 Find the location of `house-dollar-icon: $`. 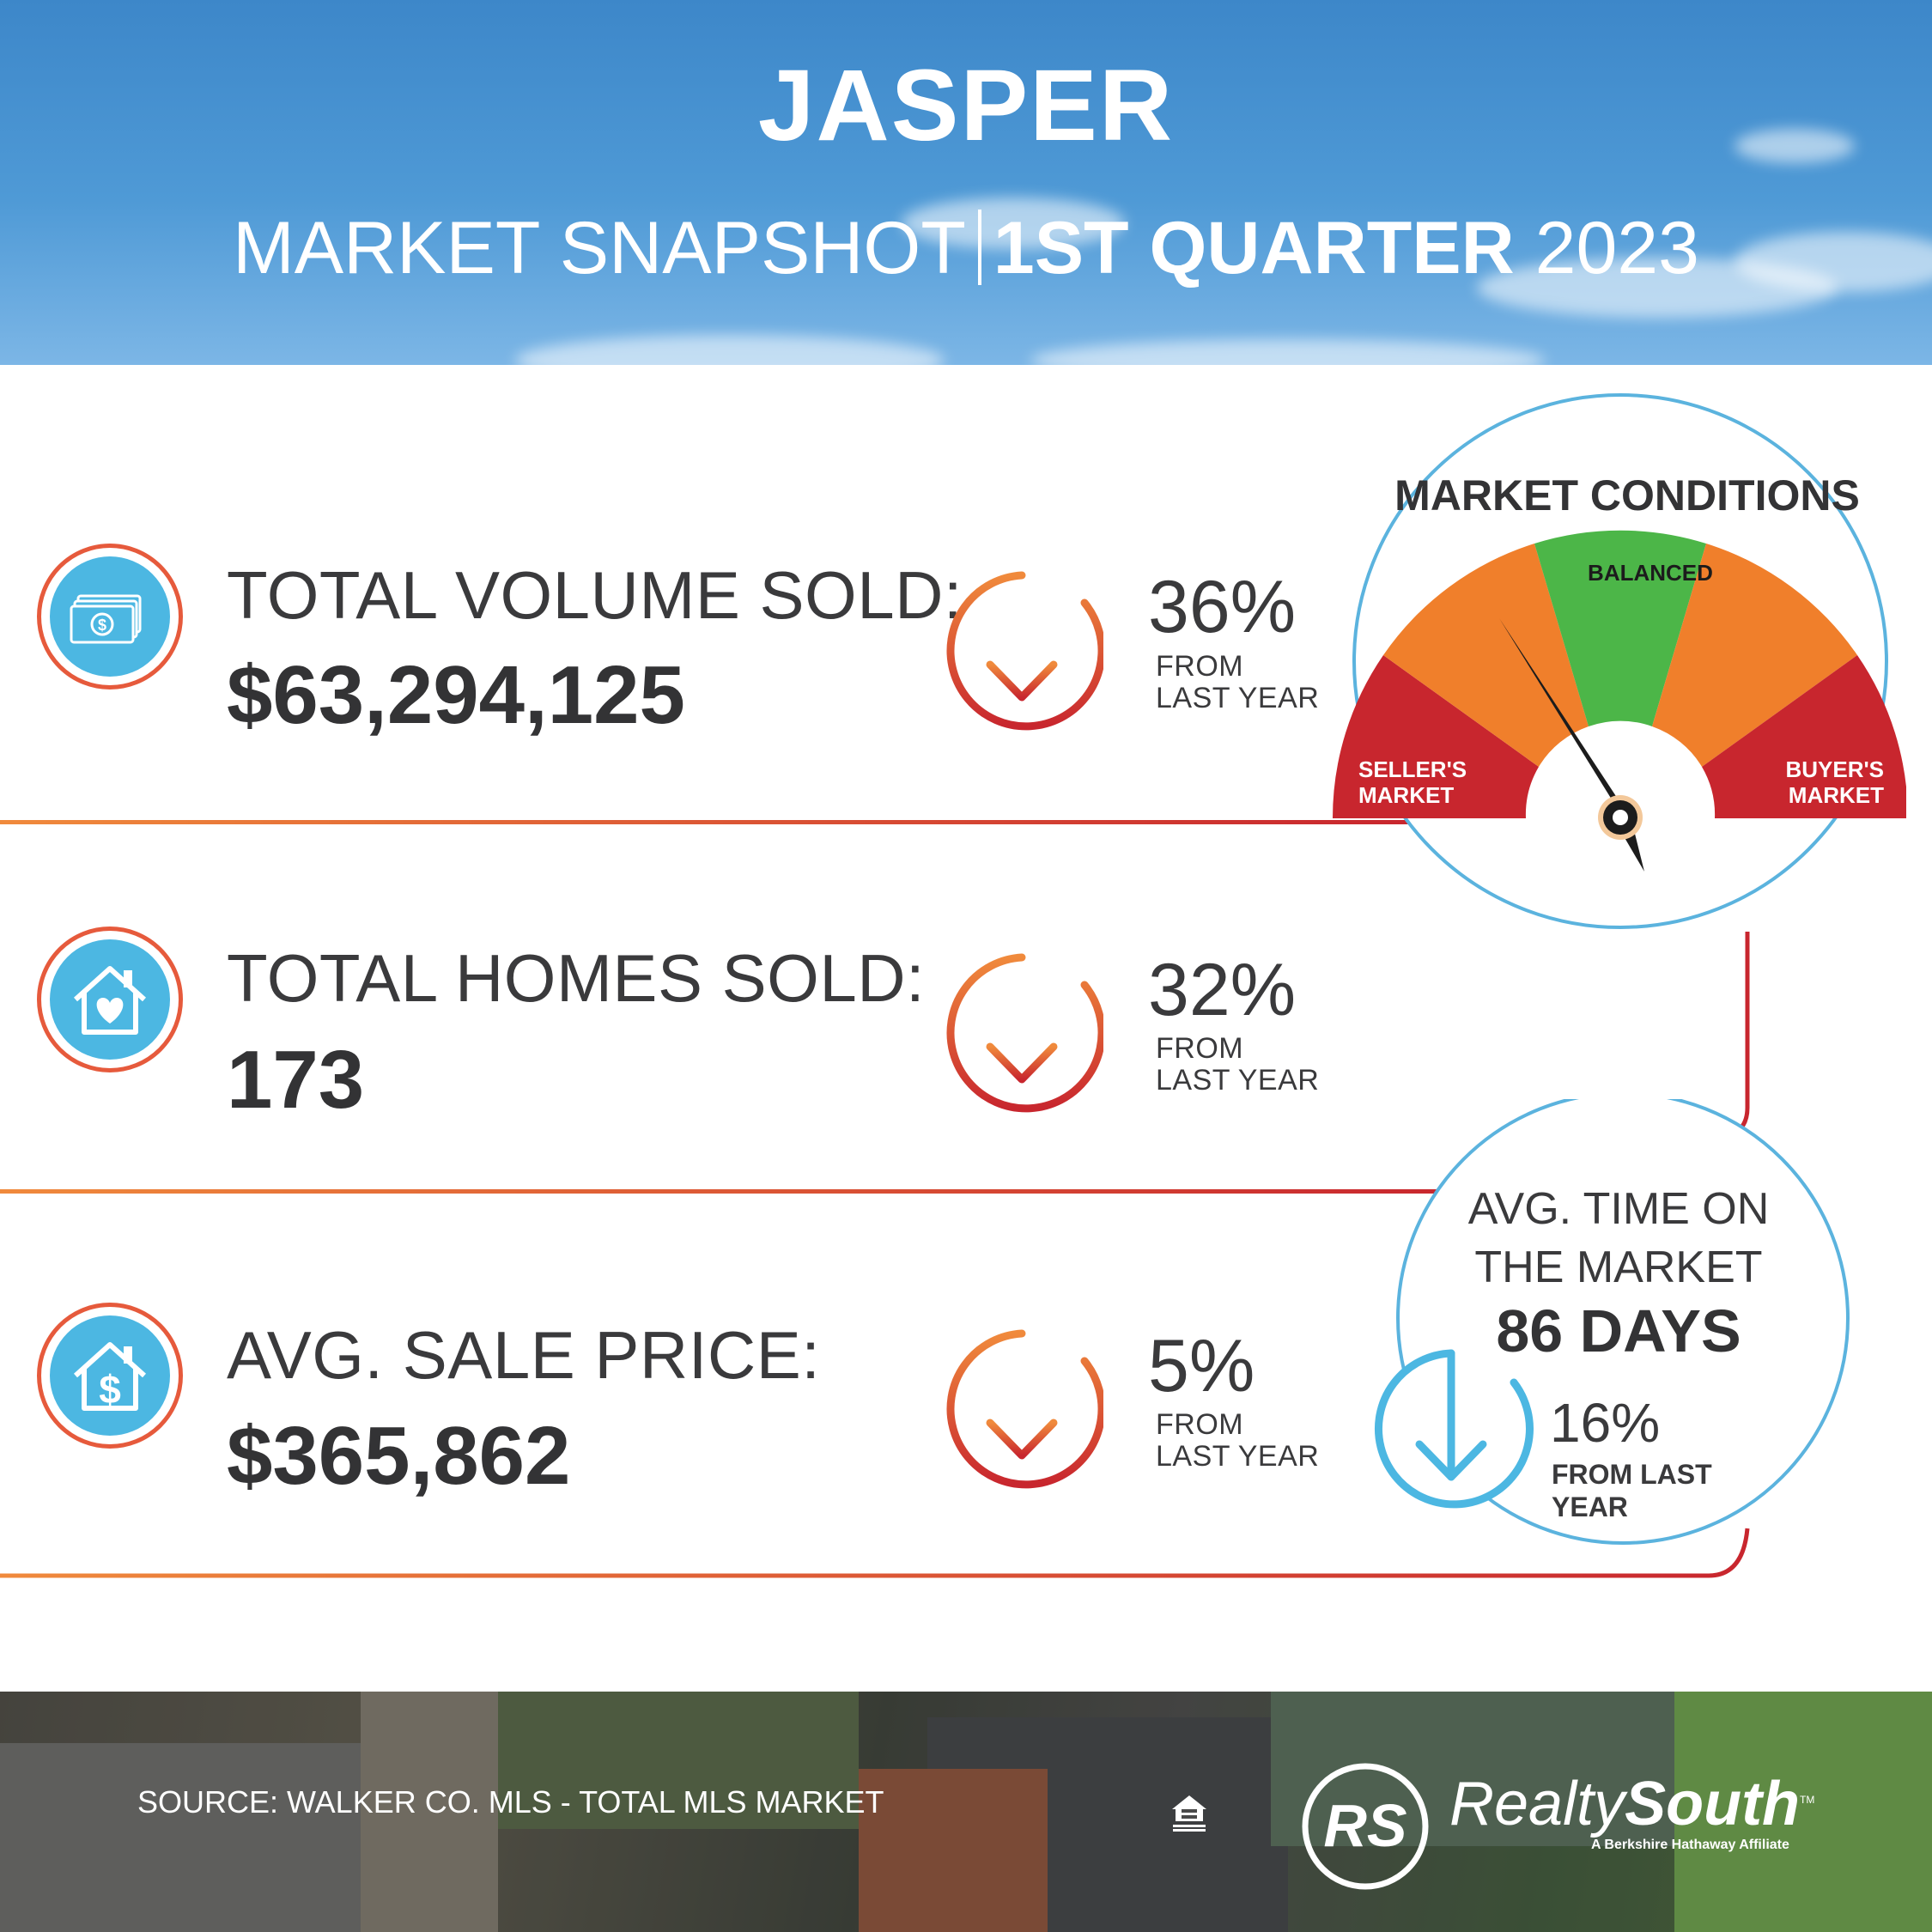

house-dollar-icon: $ is located at coordinates (110, 1376).